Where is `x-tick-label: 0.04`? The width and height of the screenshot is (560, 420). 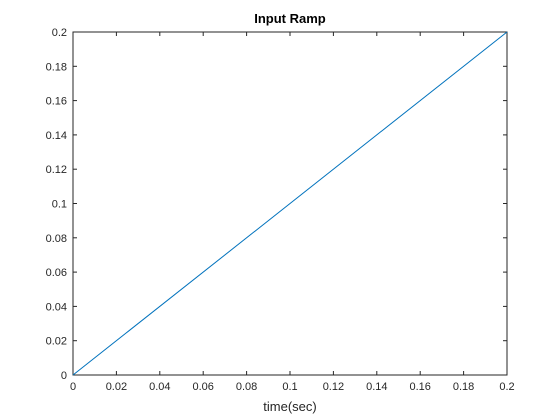
x-tick-label: 0.04 is located at coordinates (159, 387).